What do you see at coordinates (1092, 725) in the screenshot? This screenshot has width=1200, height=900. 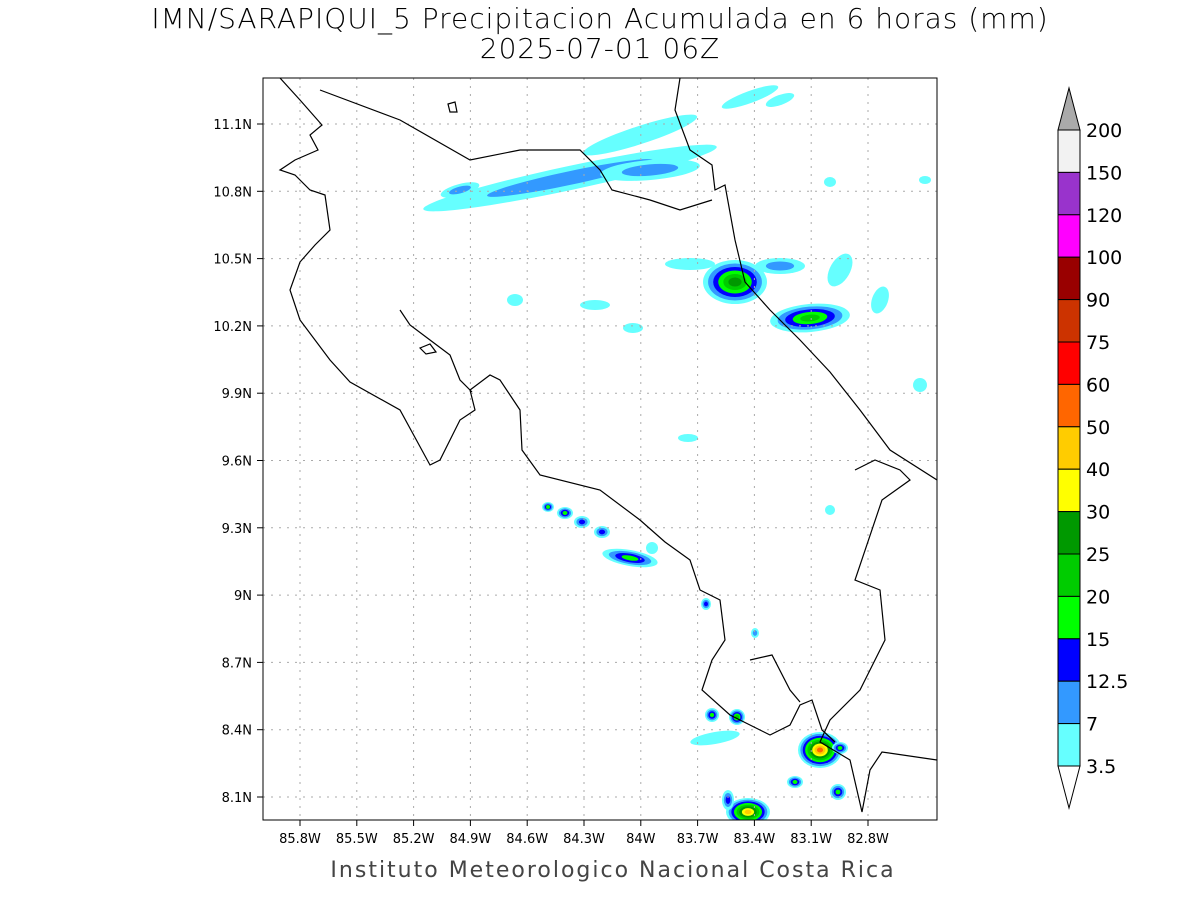 I see `colorbar-label: 7` at bounding box center [1092, 725].